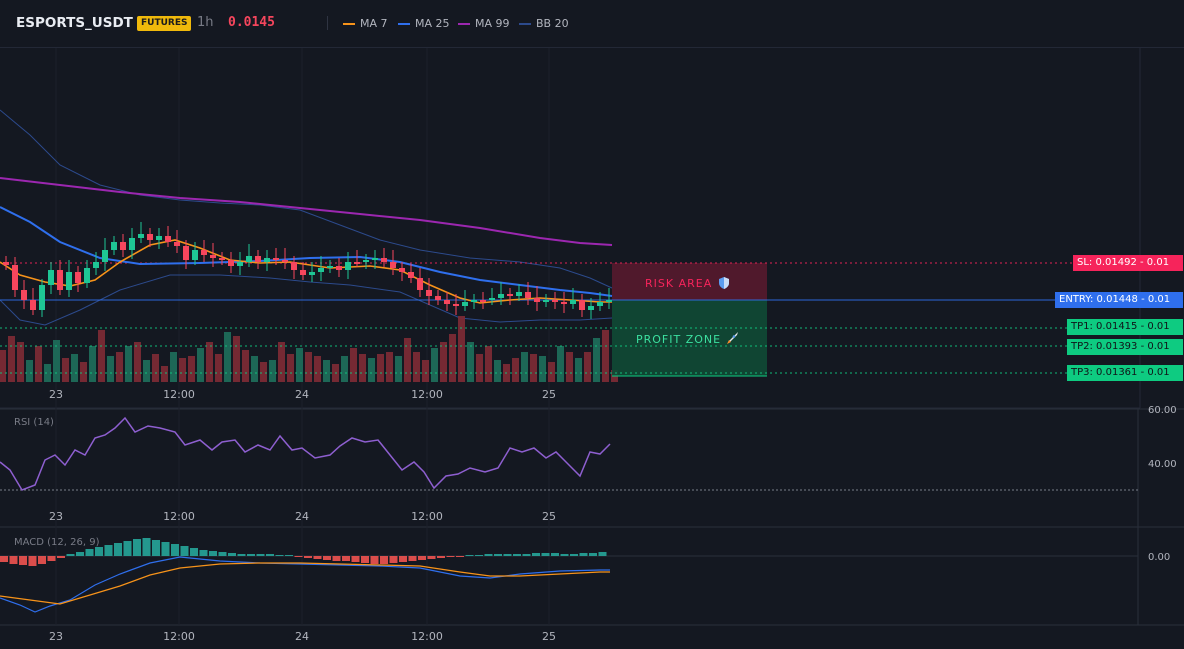  Describe the element at coordinates (205, 22) in the screenshot. I see `timeframe-selector: 1h` at that location.